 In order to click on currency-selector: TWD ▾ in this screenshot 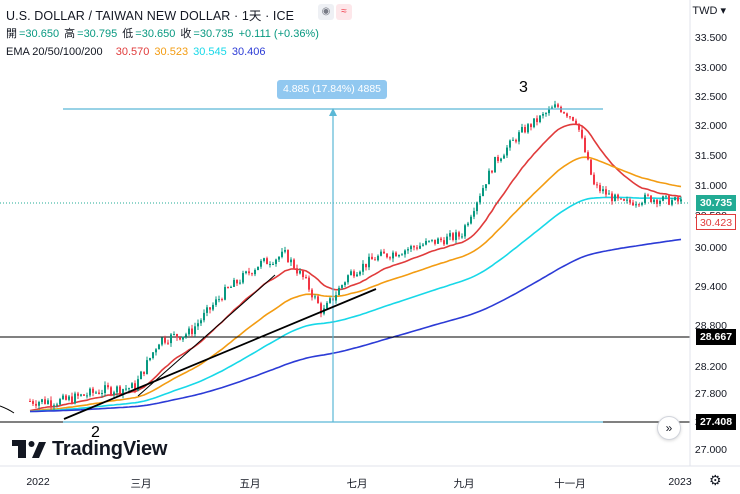, I will do `click(709, 10)`.